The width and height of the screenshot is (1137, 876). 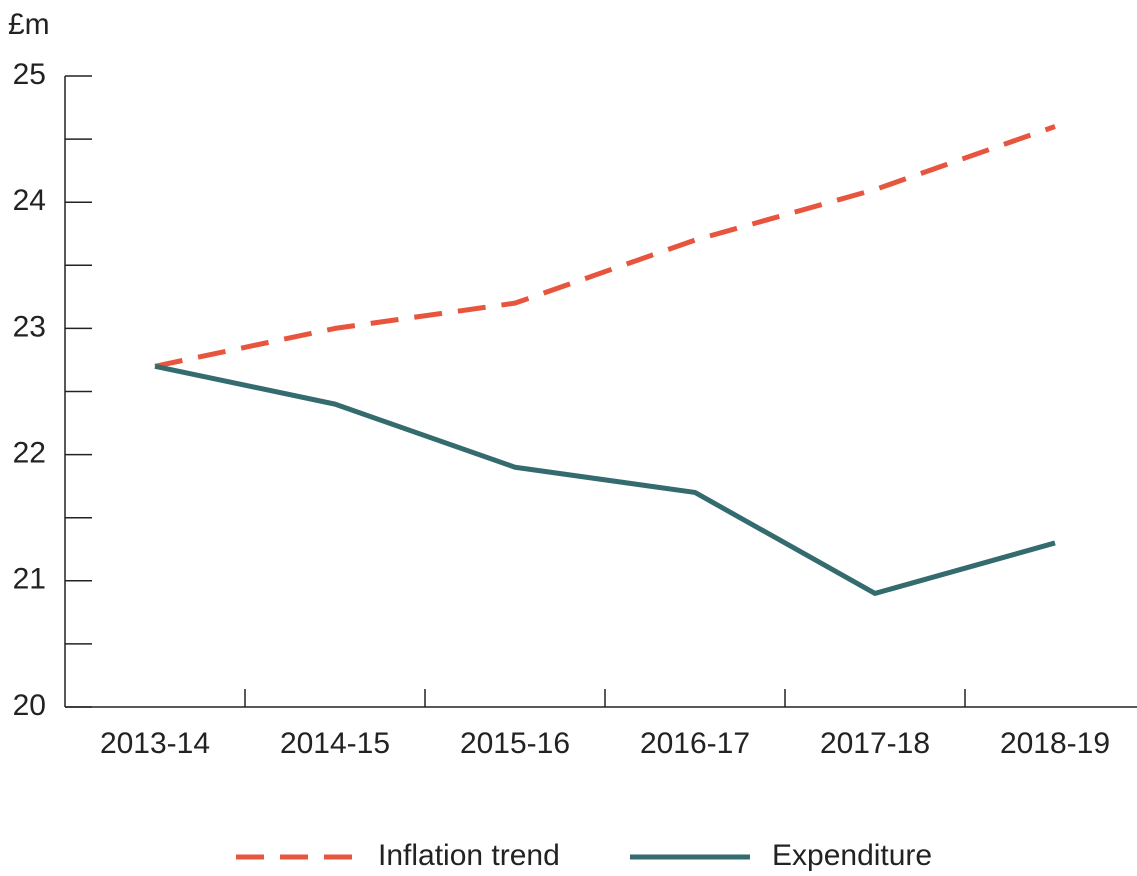 What do you see at coordinates (852, 855) in the screenshot?
I see `legend-label: Expenditure` at bounding box center [852, 855].